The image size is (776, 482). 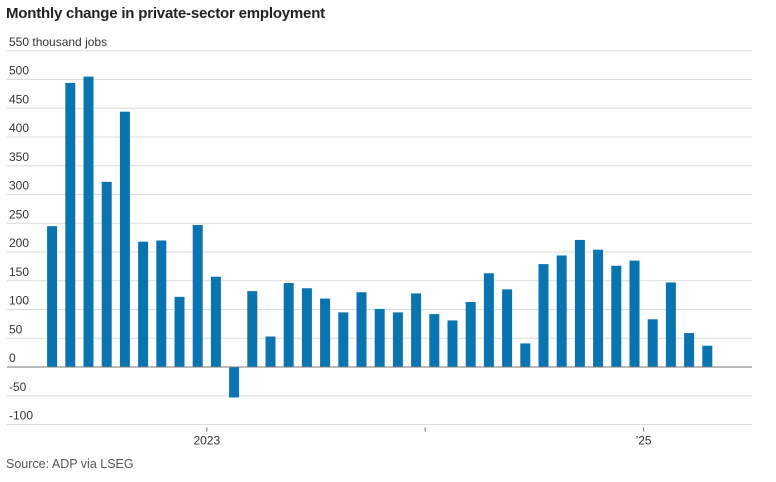 What do you see at coordinates (70, 464) in the screenshot?
I see `source-note: Source: ADP via LSEG` at bounding box center [70, 464].